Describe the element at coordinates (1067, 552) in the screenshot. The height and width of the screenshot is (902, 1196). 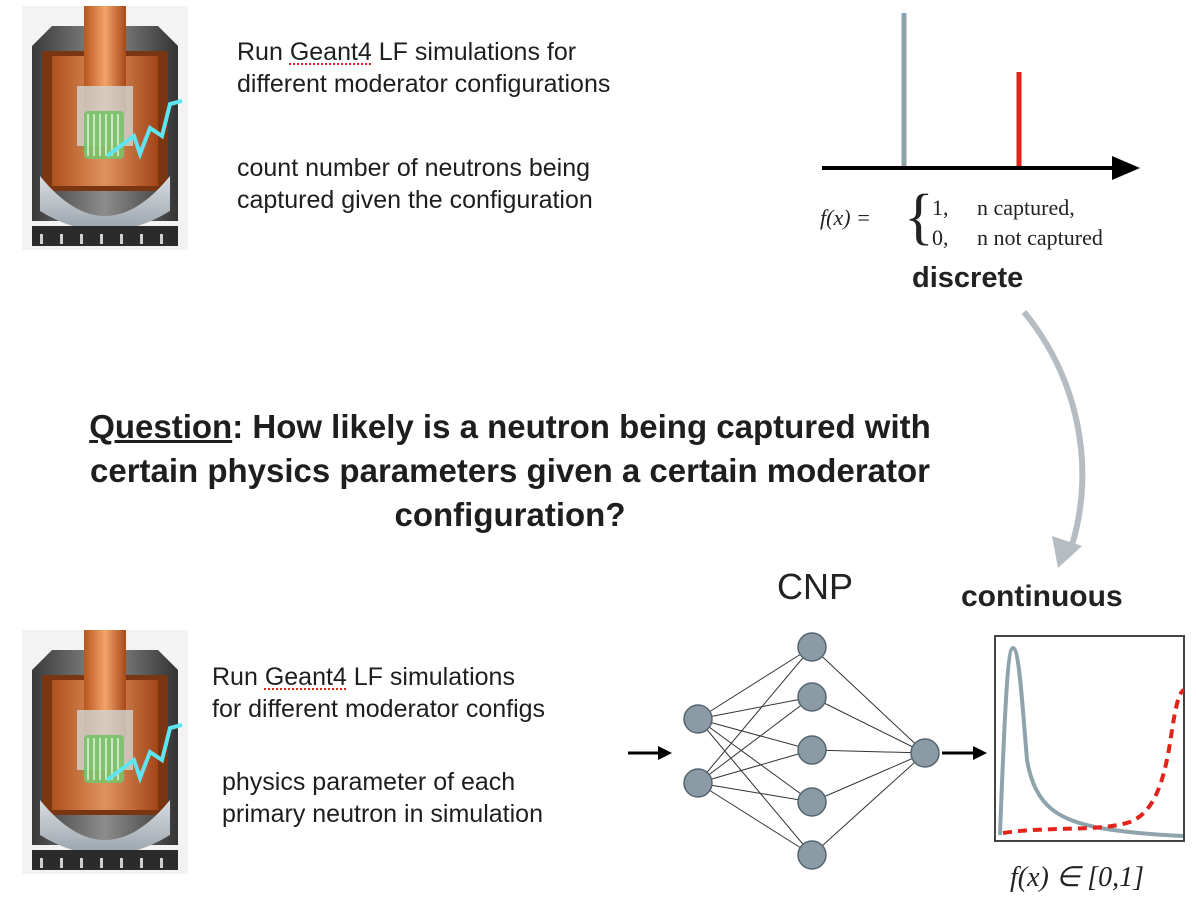
I see `curved-arrow-head` at that location.